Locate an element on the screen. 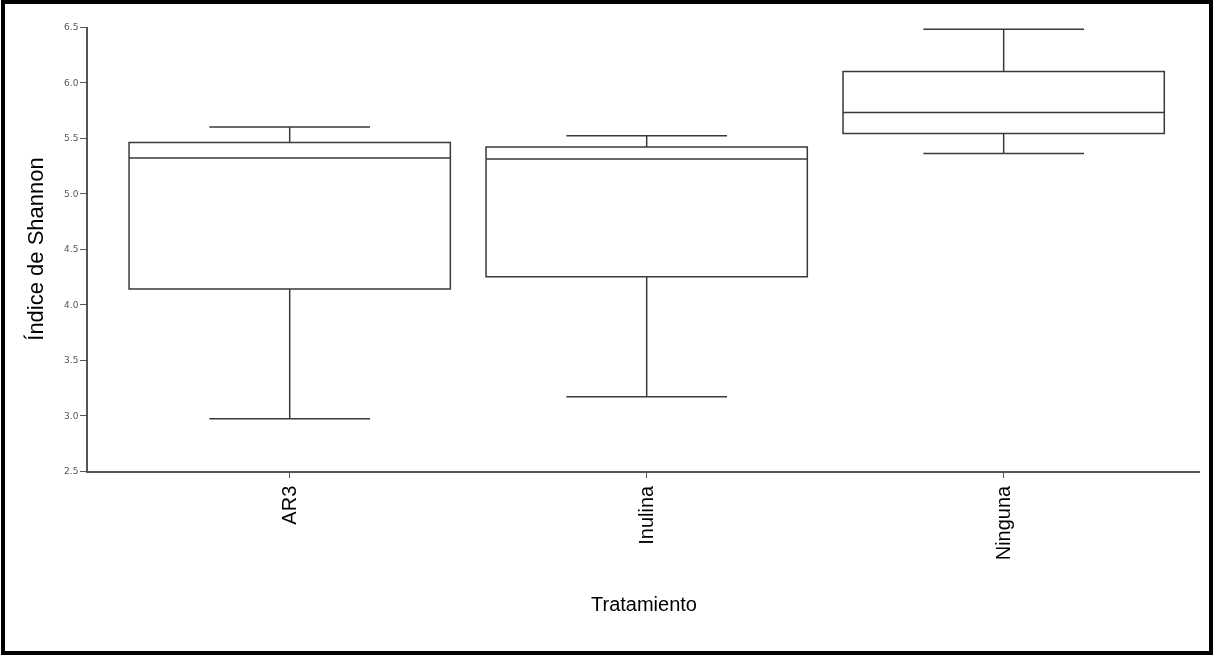 This screenshot has width=1213, height=655. y-tick-label: 6.0 is located at coordinates (71, 82).